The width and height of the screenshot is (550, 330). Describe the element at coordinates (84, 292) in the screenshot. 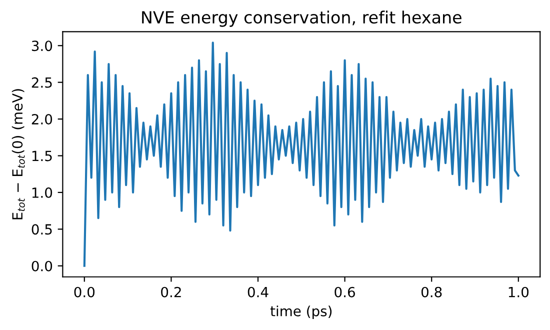

I see `x-tick-label: 0.0` at that location.